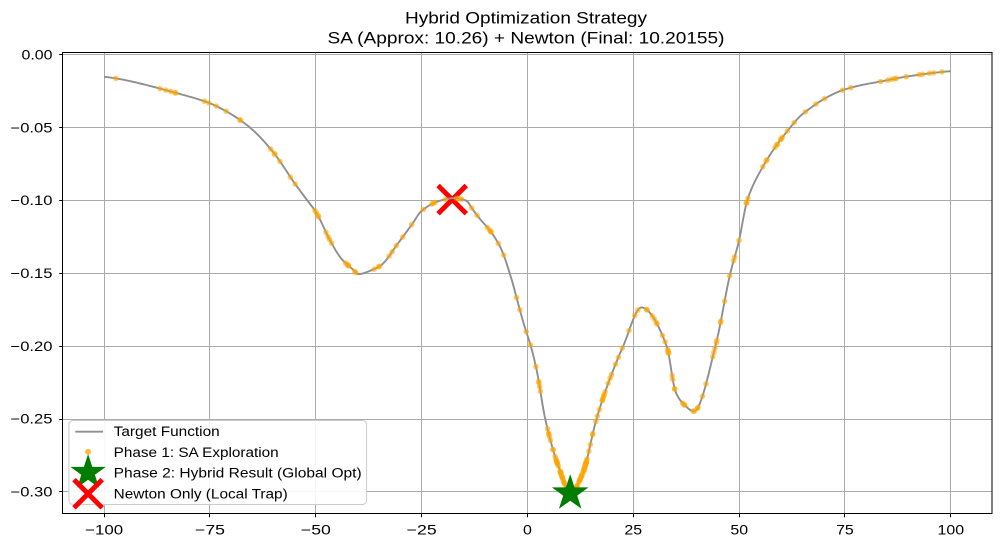  I want to click on svg-text: −0.10, so click(32, 200).